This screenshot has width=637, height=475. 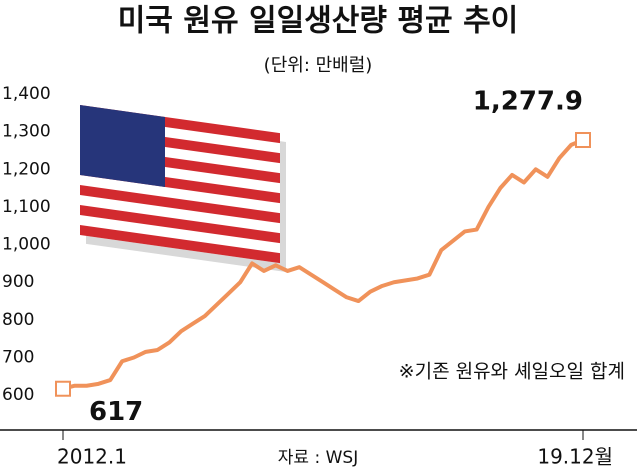 I want to click on annotation: ※기존 원유와 셰일오일 합계, so click(x=512, y=372).